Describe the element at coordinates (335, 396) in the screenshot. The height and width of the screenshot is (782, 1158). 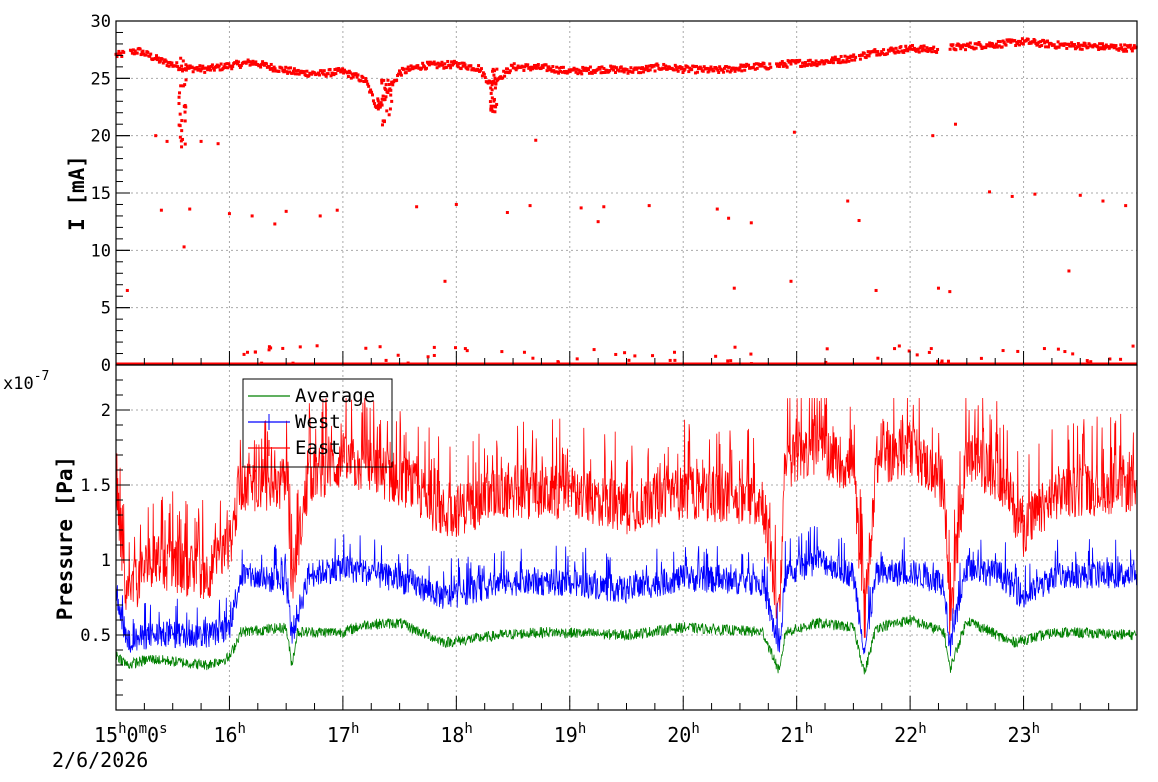
I see `legend-label-average: Average` at that location.